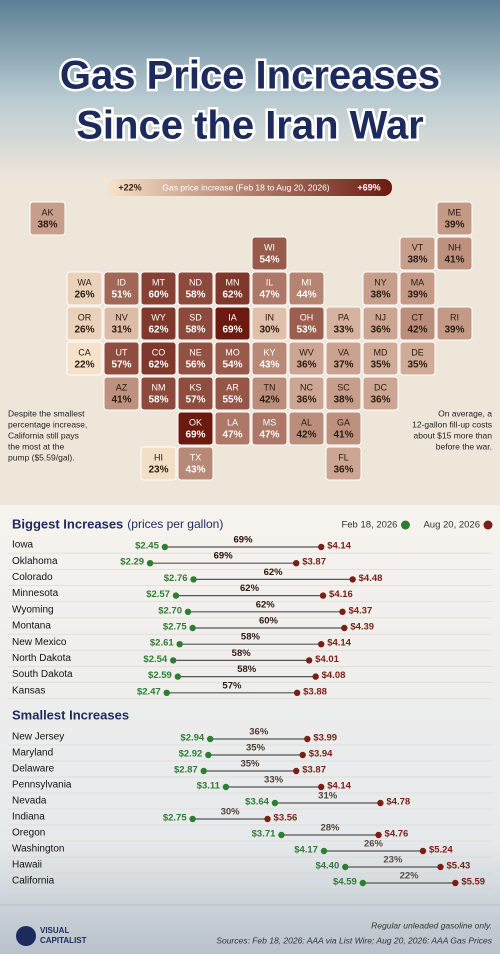 The height and width of the screenshot is (954, 500). What do you see at coordinates (195, 422) in the screenshot?
I see `state-label: OK` at bounding box center [195, 422].